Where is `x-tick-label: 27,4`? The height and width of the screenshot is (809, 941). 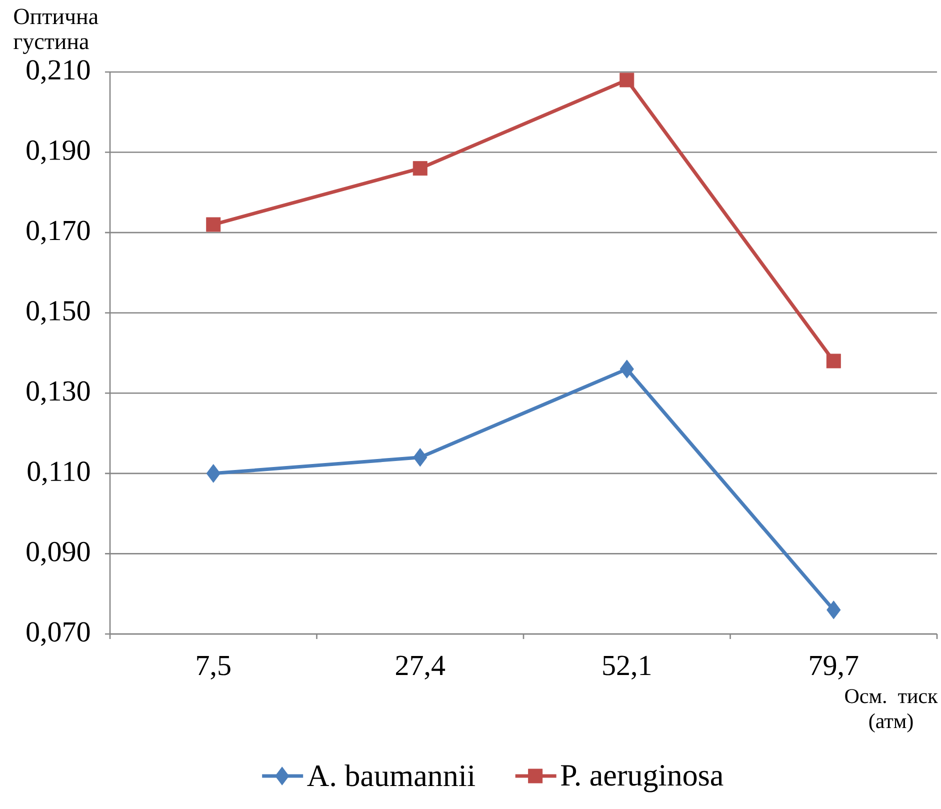 x-tick-label: 27,4 is located at coordinates (421, 668).